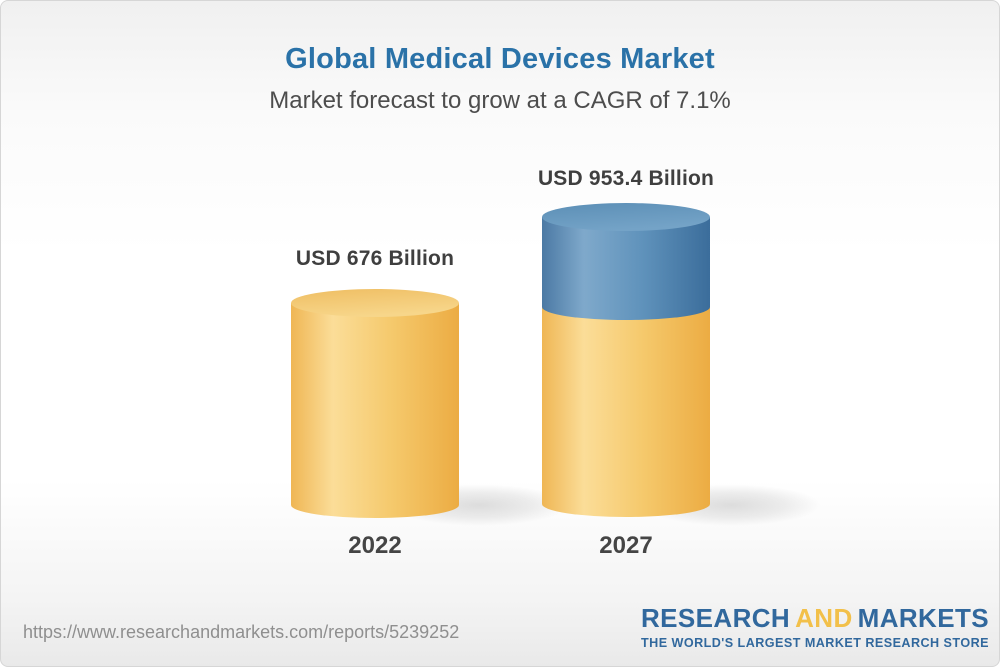  Describe the element at coordinates (375, 258) in the screenshot. I see `value-label-2022: USD 676 Billion` at that location.